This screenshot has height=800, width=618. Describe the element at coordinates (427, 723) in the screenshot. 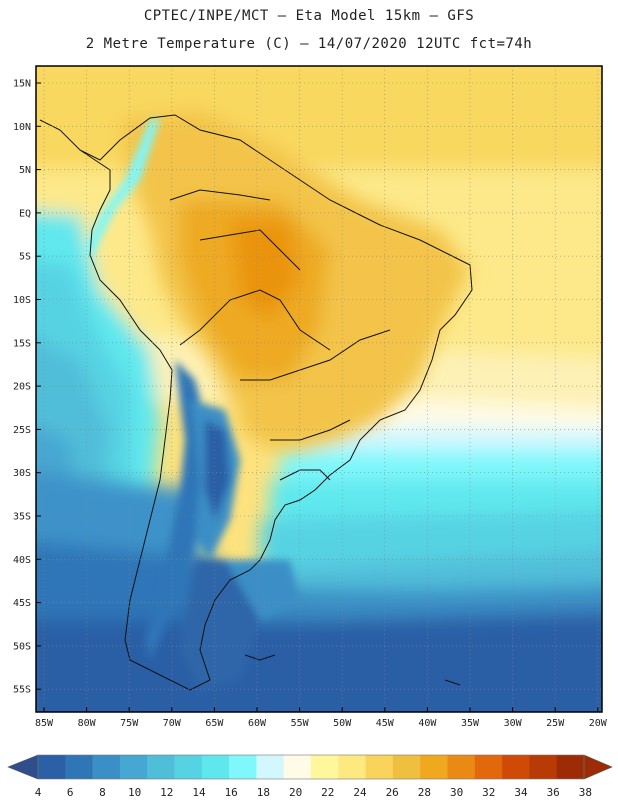

I see `lon-tick-label: 40W` at that location.